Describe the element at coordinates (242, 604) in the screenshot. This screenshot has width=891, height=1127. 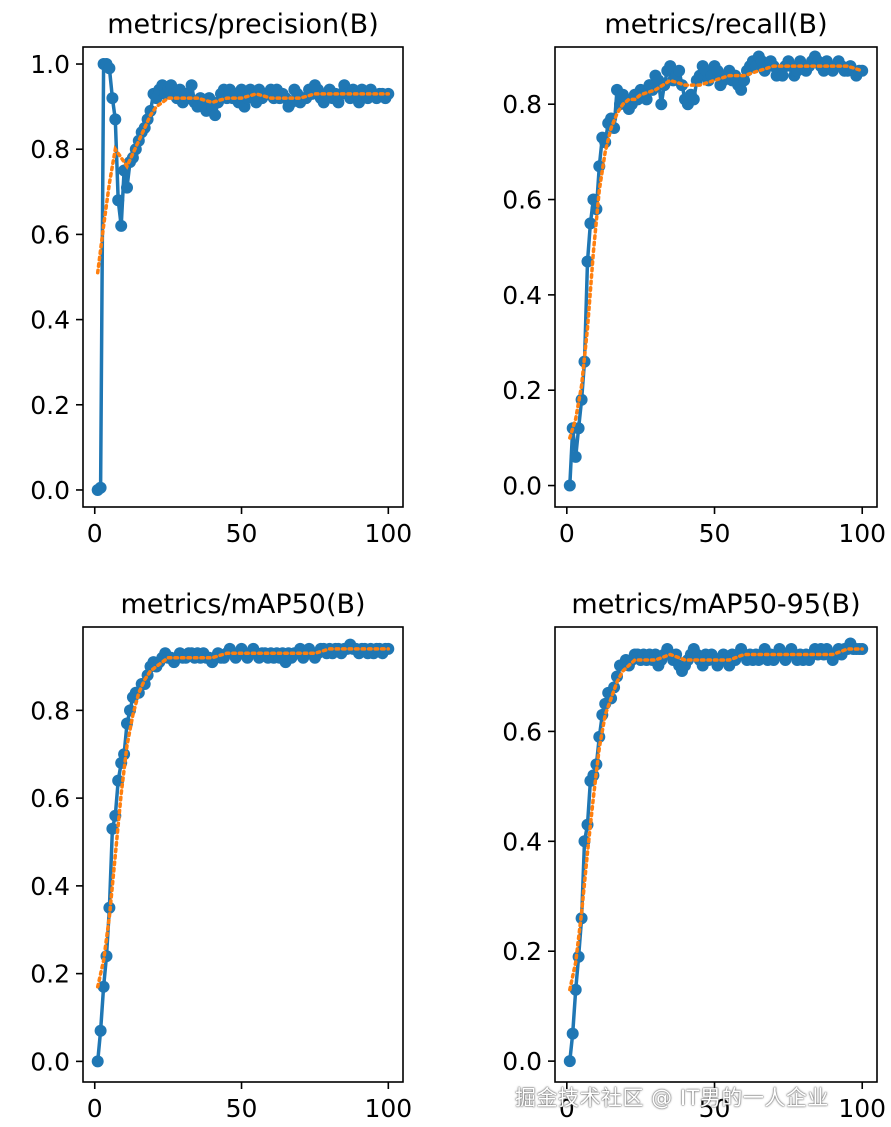
I see `chart-title: metrics/mAP50(B)` at that location.